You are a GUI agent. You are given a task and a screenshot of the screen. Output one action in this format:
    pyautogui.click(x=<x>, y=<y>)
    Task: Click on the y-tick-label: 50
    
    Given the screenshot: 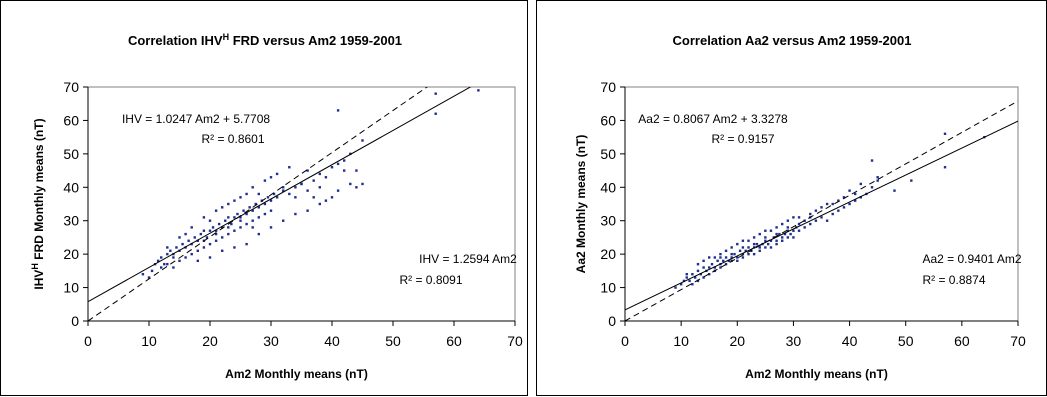 What is the action you would take?
    pyautogui.click(x=608, y=154)
    